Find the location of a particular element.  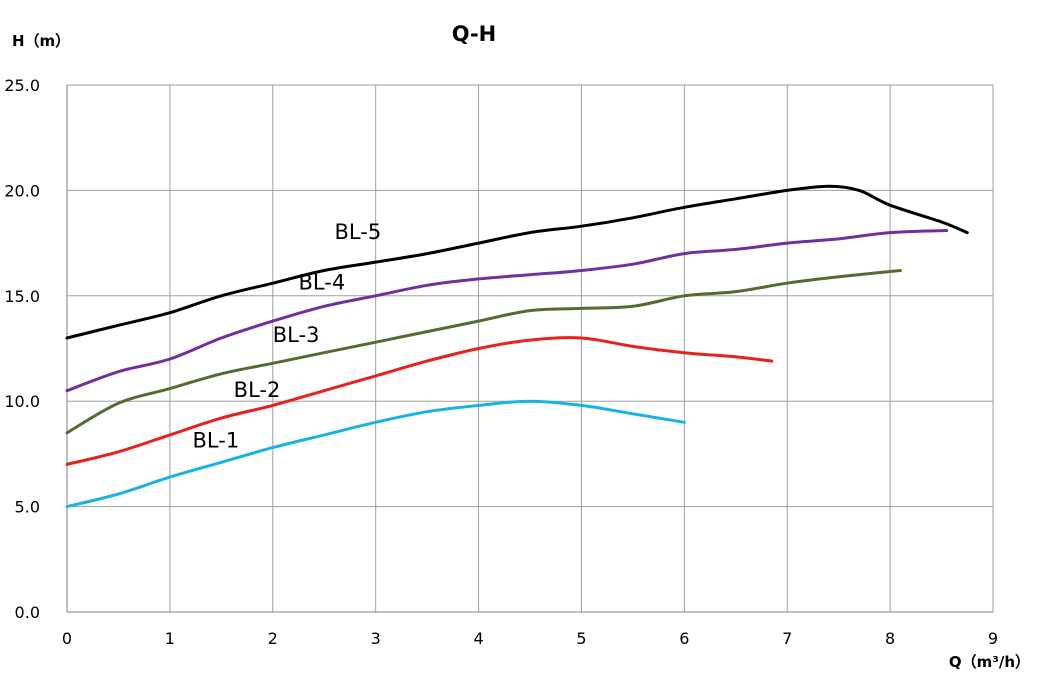

x-tick-label: 5 is located at coordinates (581, 638).